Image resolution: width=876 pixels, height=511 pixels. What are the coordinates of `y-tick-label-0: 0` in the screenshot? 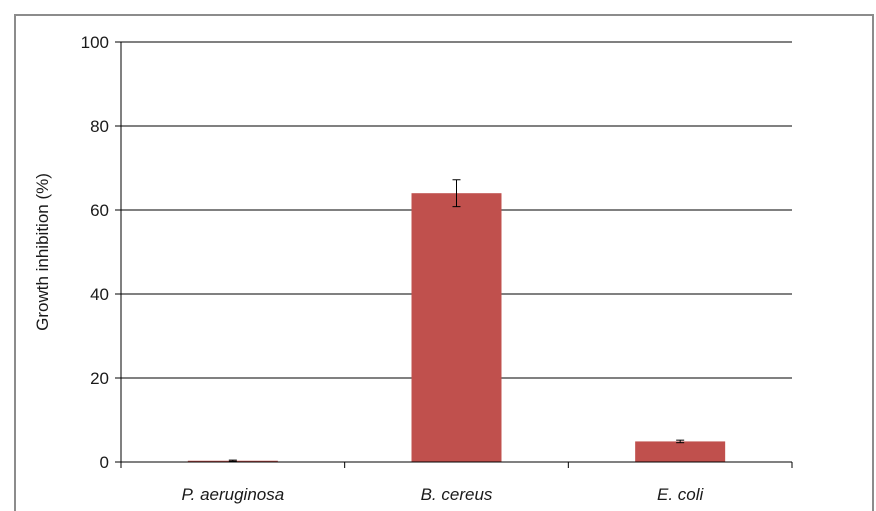 It's located at (104, 462).